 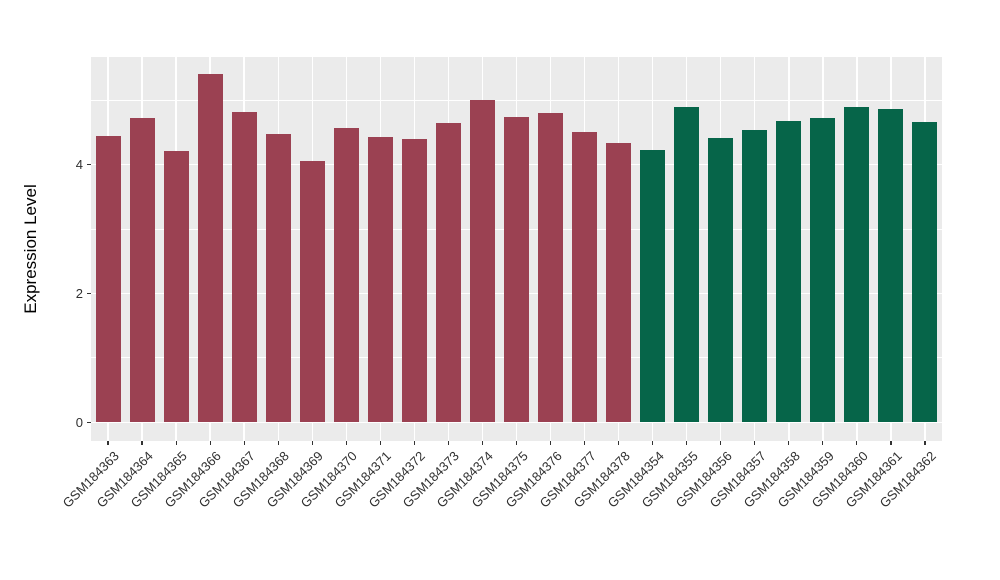 What do you see at coordinates (278, 278) in the screenshot?
I see `bar-GSM184368` at bounding box center [278, 278].